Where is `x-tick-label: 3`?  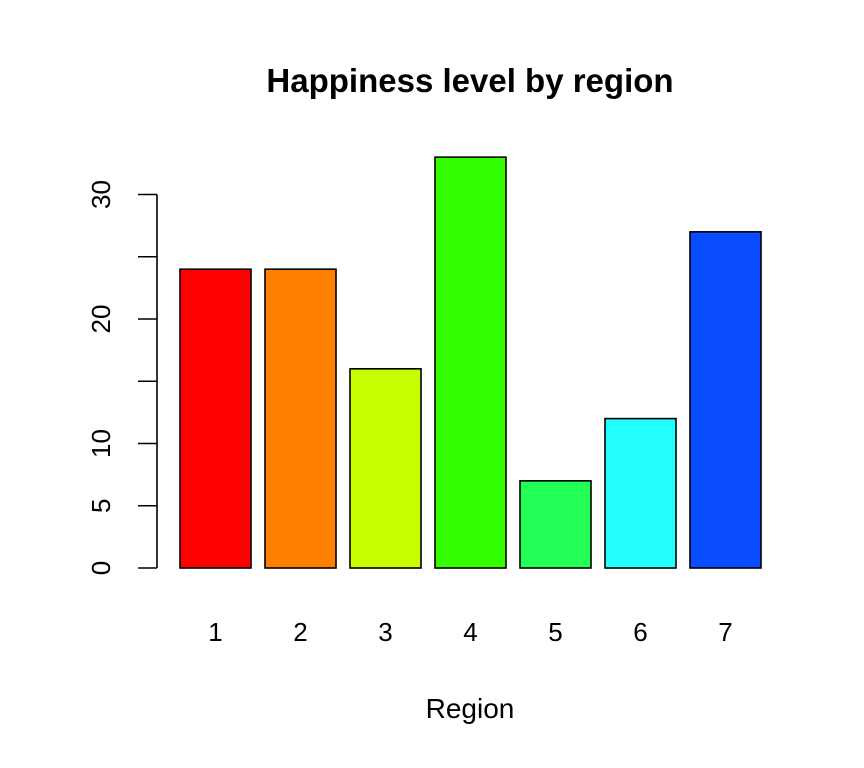 x-tick-label: 3 is located at coordinates (385, 632).